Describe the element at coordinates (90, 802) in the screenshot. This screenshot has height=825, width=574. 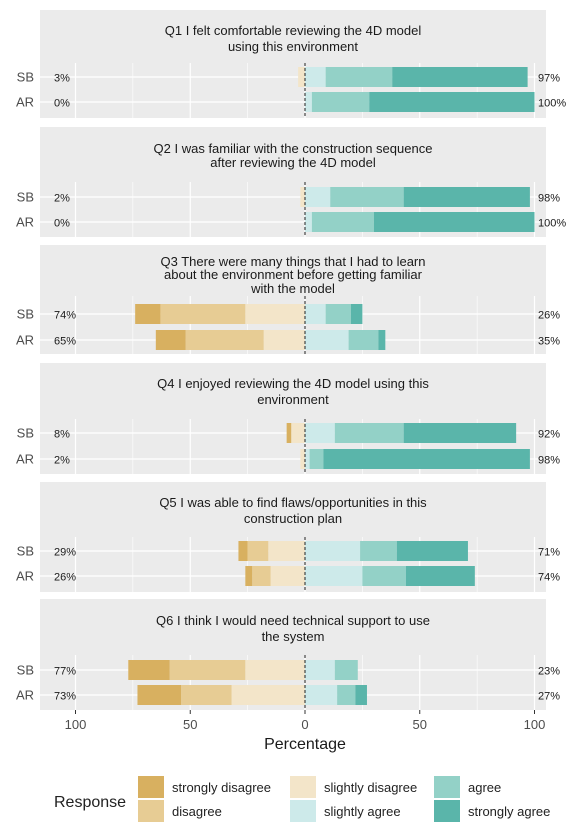
I see `legend-title: Response` at that location.